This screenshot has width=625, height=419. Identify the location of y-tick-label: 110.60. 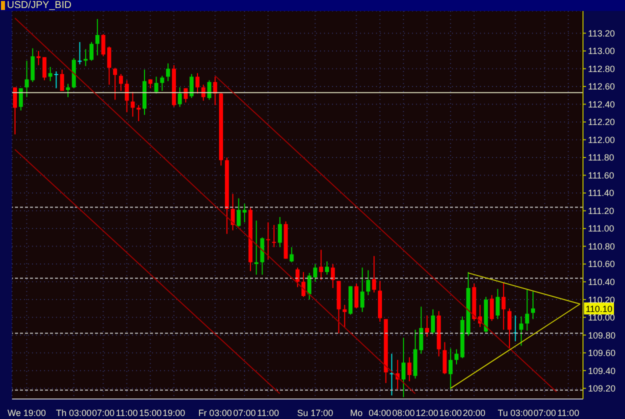
(601, 264).